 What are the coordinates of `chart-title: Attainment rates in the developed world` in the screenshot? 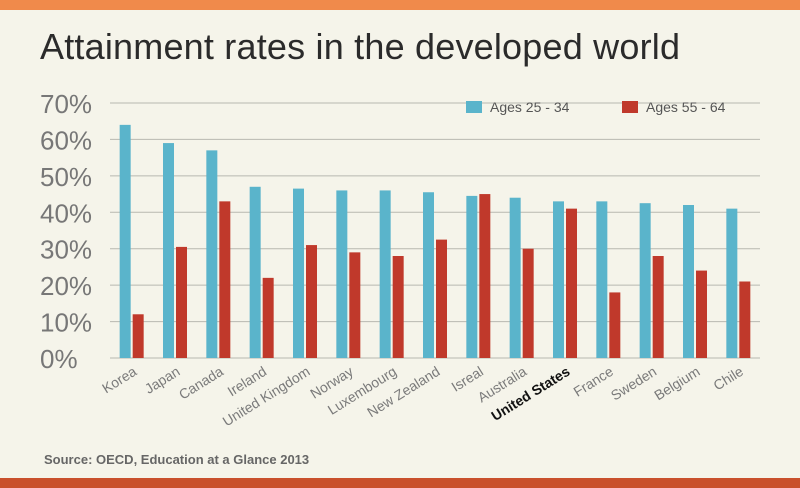 It's located at (360, 46).